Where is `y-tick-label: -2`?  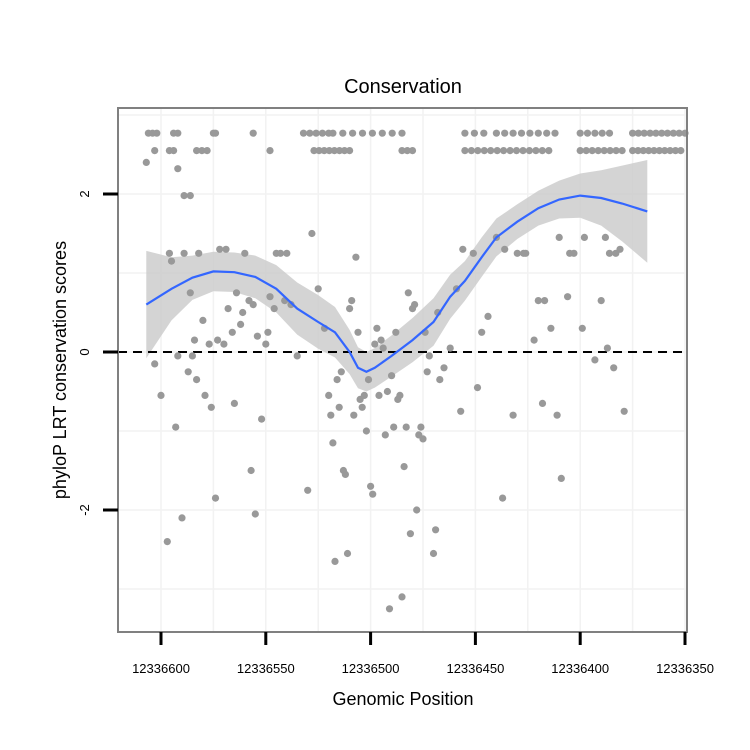
y-tick-label: -2 is located at coordinates (84, 510).